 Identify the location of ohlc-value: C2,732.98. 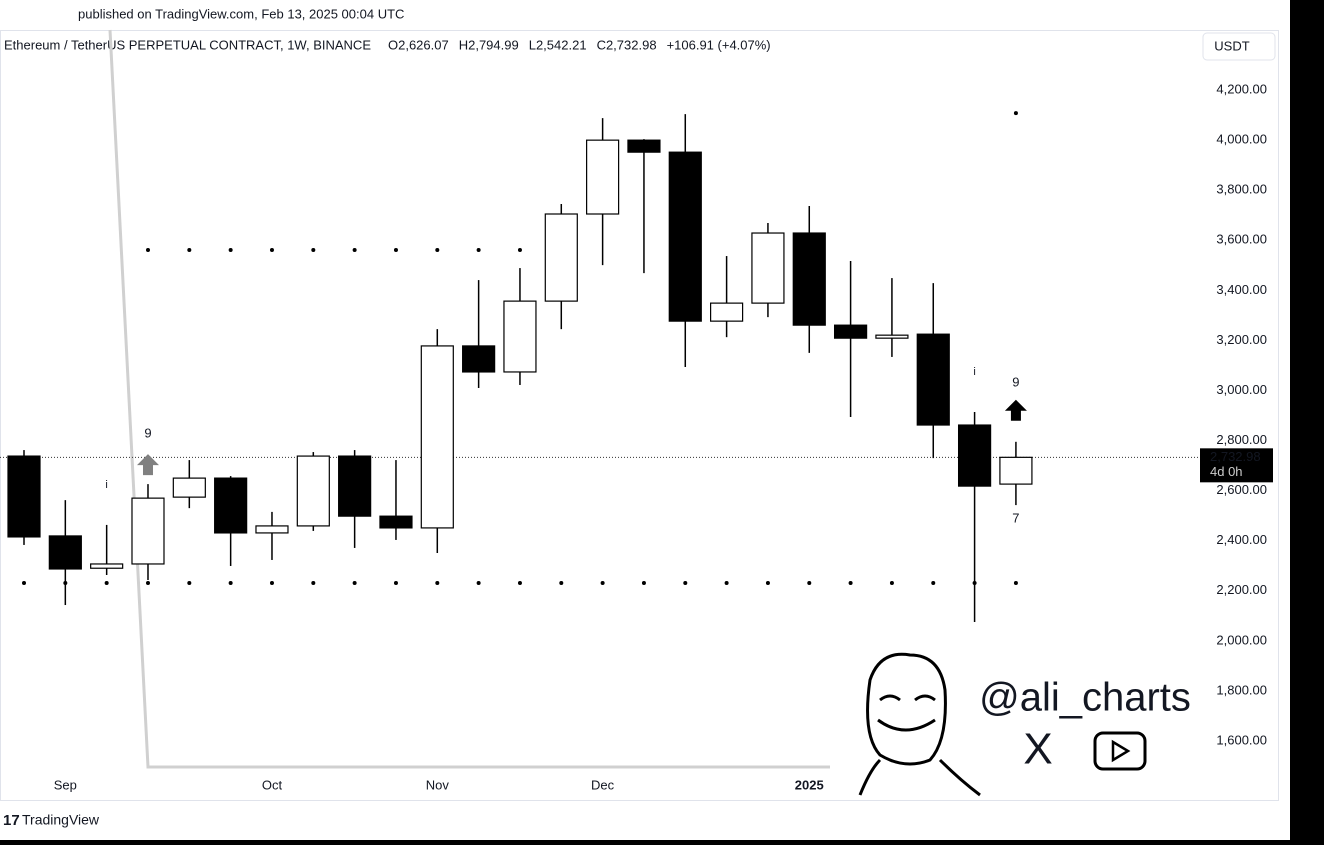
(627, 44).